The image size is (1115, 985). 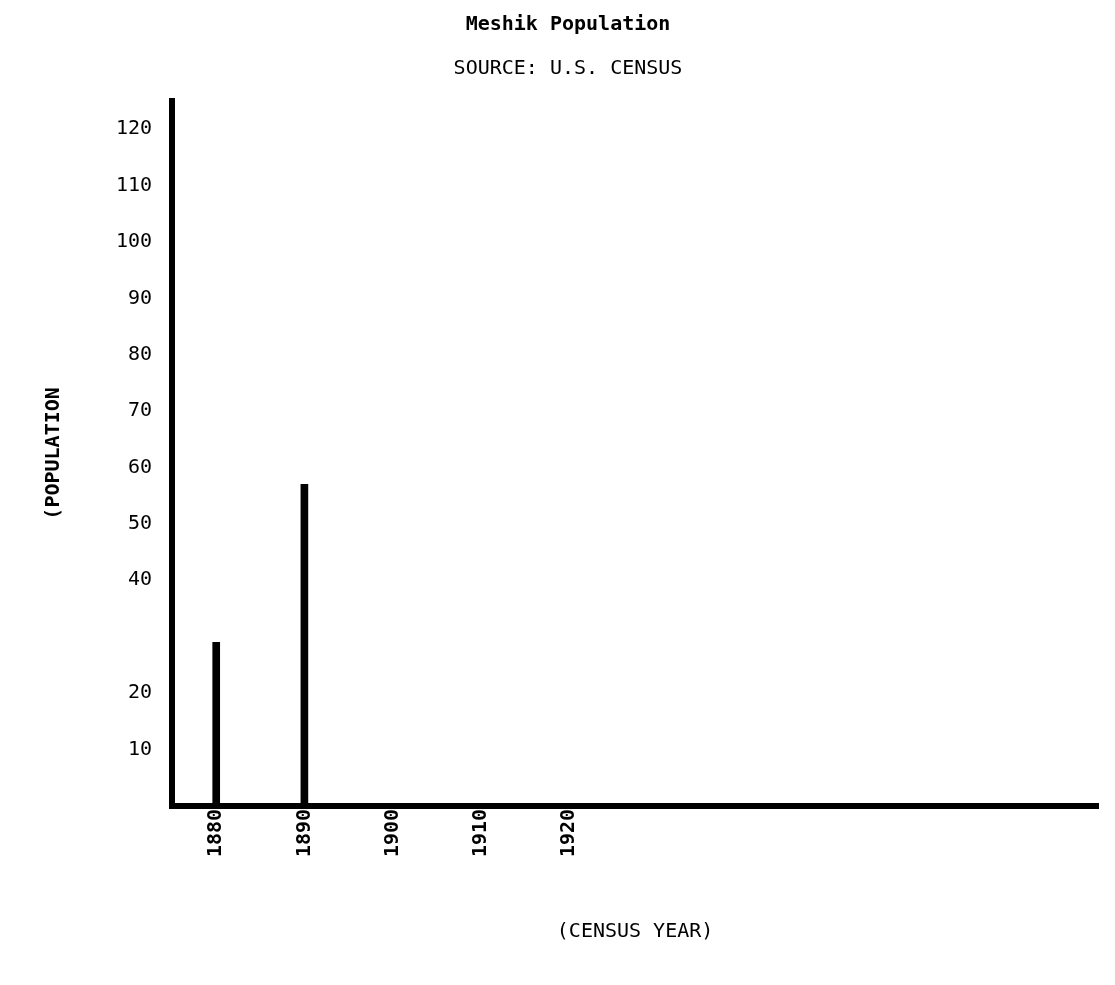 I want to click on y-tick-label: 120, so click(x=134, y=127).